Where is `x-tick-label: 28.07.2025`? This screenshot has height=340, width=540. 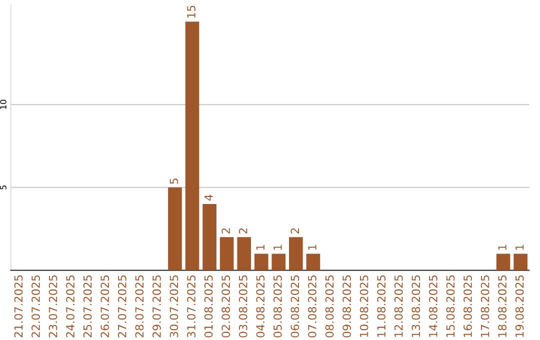
x-tick-label: 28.07.2025 is located at coordinates (139, 306).